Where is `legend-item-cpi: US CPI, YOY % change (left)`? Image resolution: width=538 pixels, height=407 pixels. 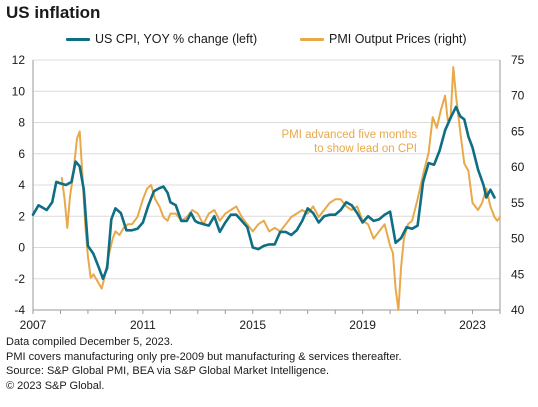 legend-item-cpi: US CPI, YOY % change (left) is located at coordinates (161, 39).